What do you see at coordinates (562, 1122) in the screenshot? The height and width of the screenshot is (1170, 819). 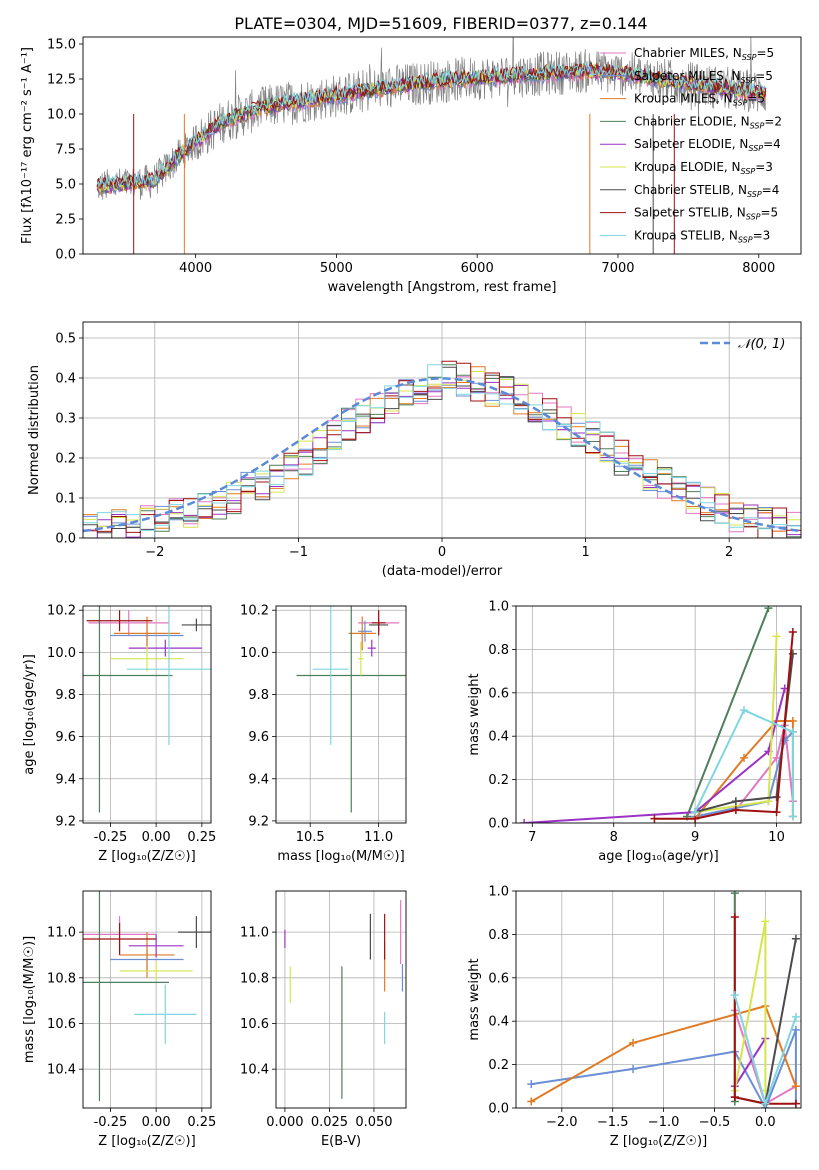 I see `x-tick-label: −2.0` at bounding box center [562, 1122].